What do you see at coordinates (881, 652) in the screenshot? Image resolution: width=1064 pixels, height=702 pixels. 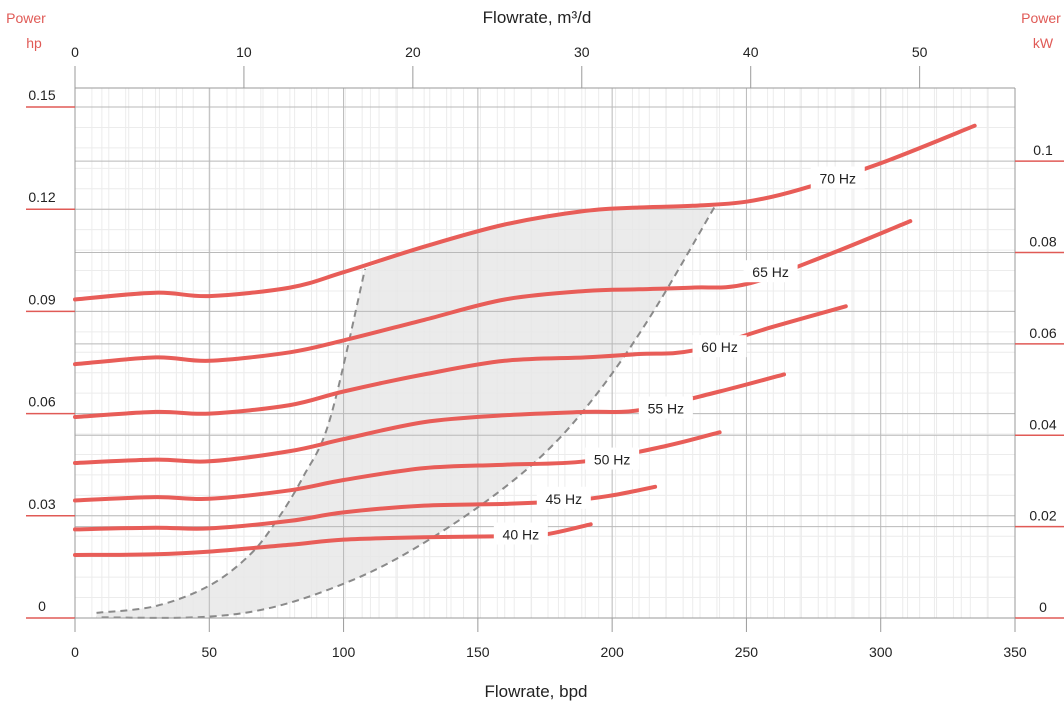 I see `x-tick-label: 300` at bounding box center [881, 652].